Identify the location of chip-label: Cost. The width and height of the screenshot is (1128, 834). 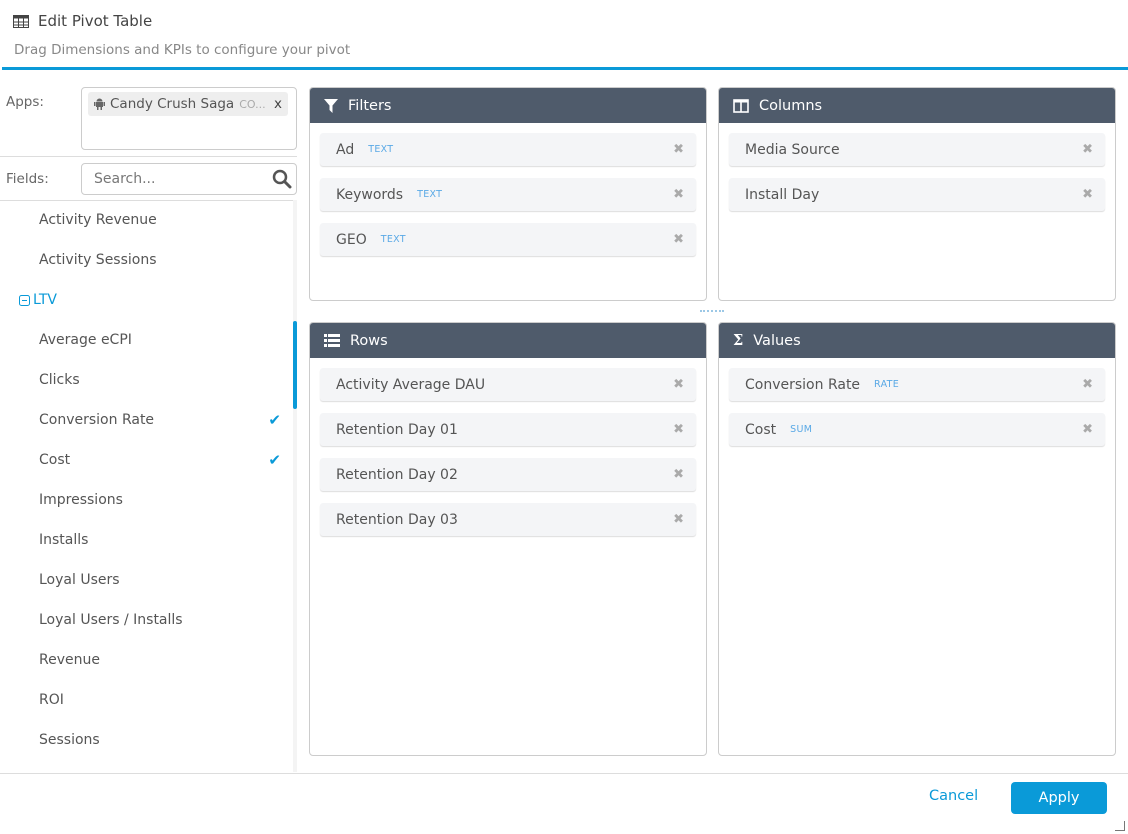
(761, 429).